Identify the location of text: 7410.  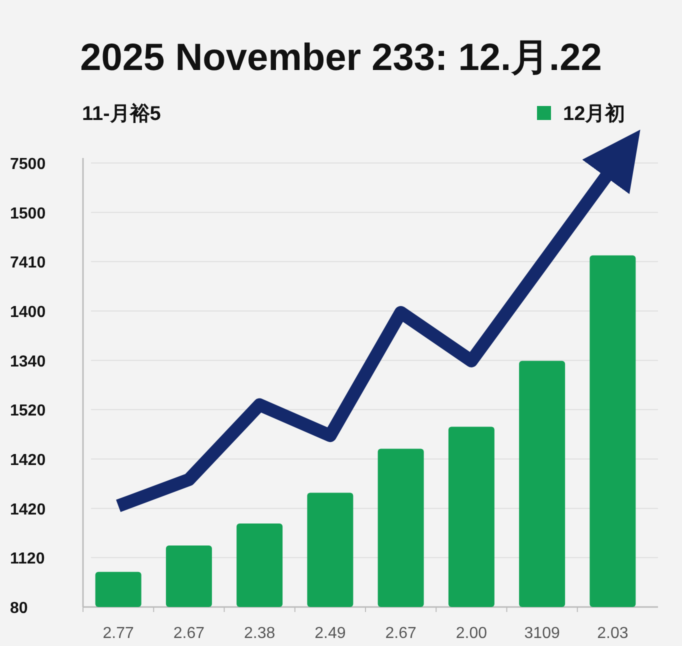
(28, 263).